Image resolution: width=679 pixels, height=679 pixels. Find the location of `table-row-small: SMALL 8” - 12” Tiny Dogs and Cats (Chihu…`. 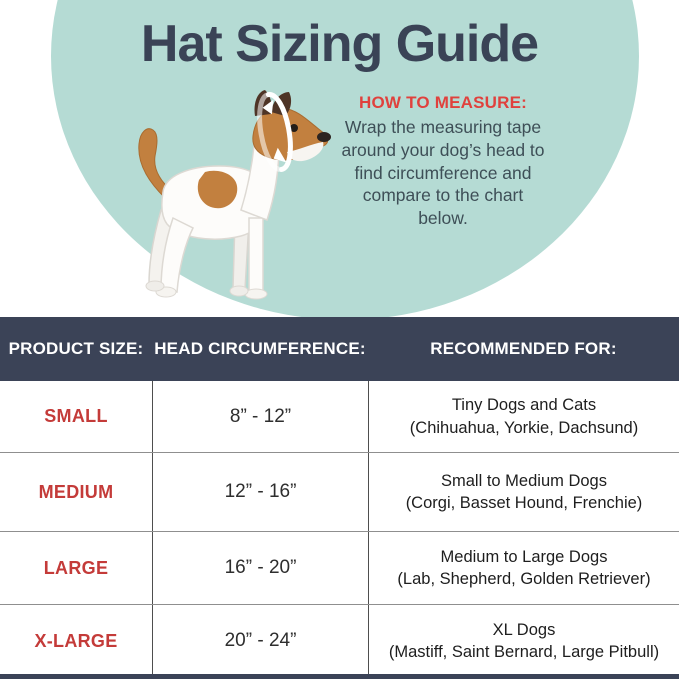

table-row-small: SMALL 8” - 12” Tiny Dogs and Cats (Chihu… is located at coordinates (339, 416).